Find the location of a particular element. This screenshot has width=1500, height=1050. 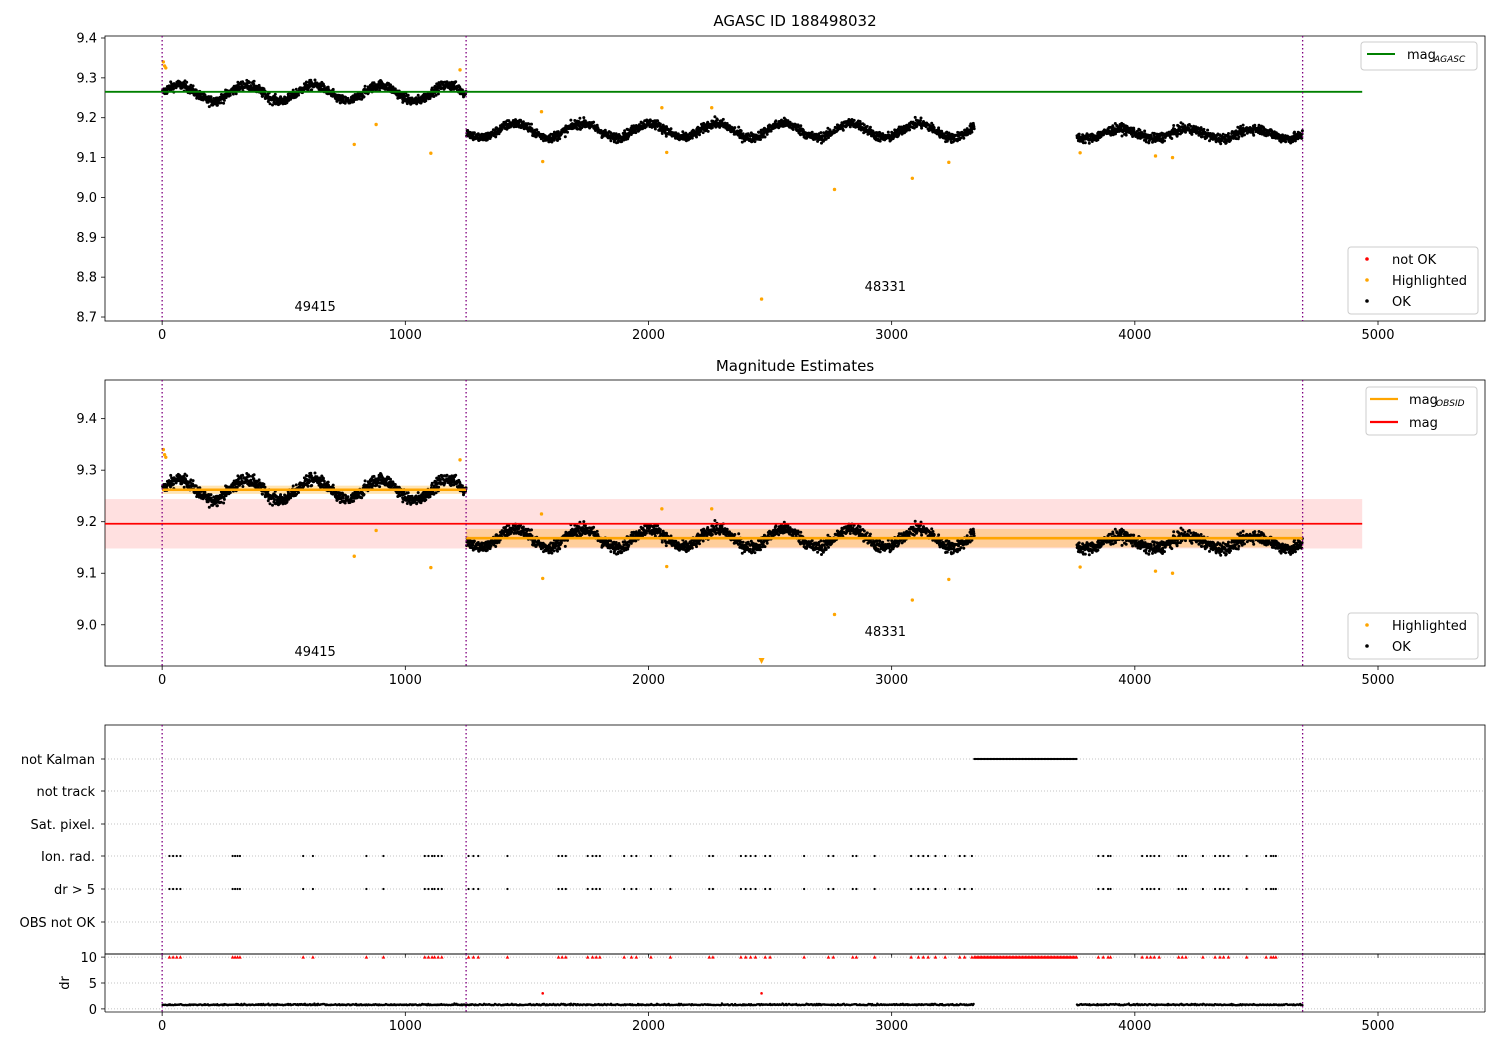

mid-x-tick-label: 0 is located at coordinates (162, 680).